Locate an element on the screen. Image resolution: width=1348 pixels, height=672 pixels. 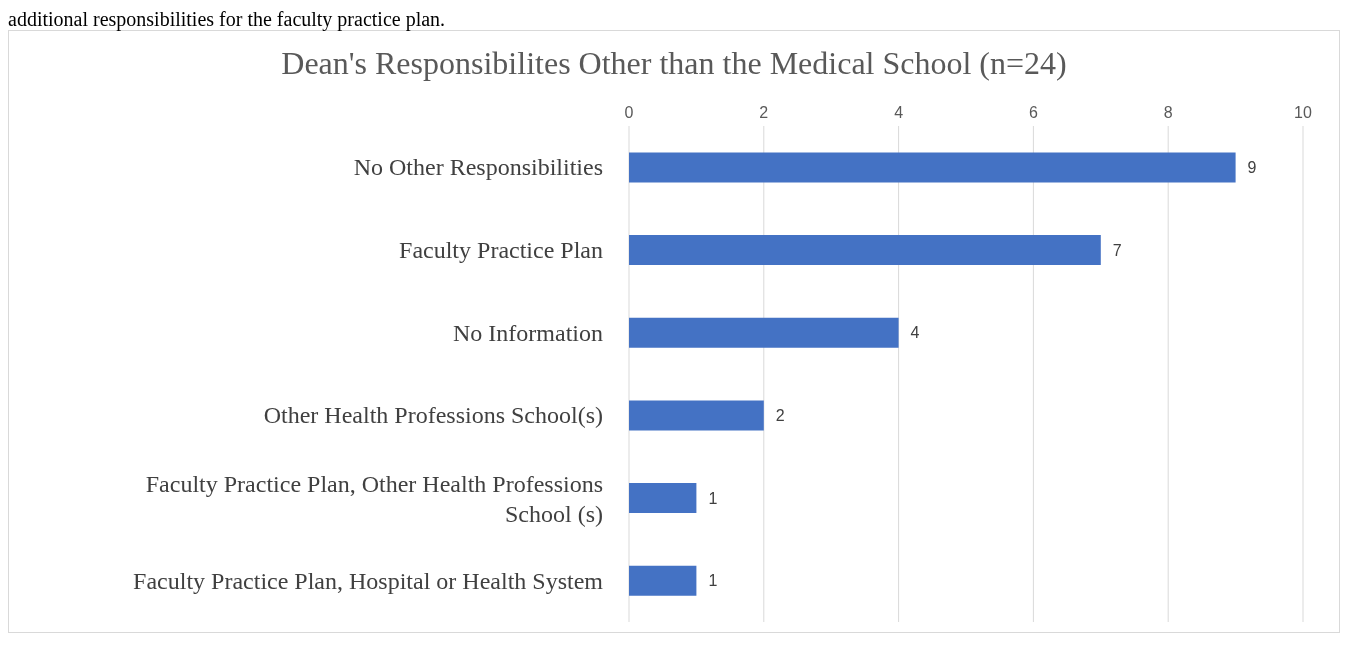
data-label: 2 is located at coordinates (780, 416).